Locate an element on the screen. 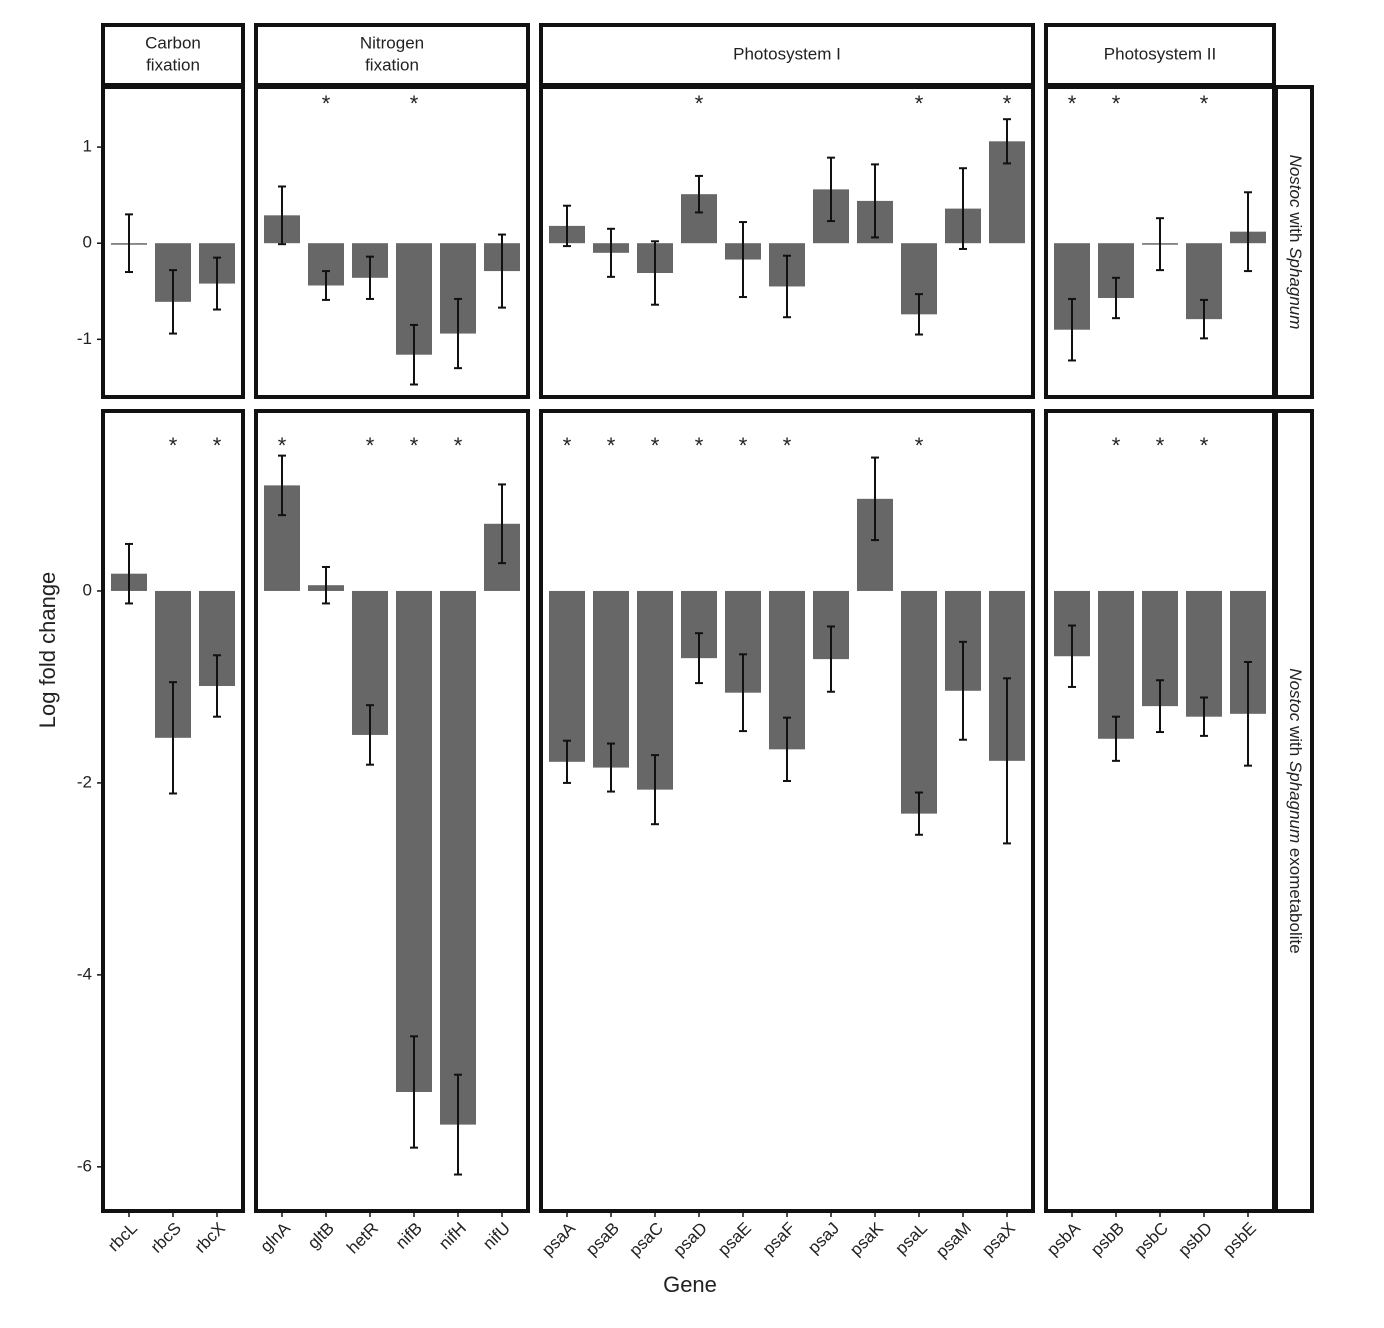 This screenshot has width=1384, height=1328. row-label: Nostoc with Sphagnum is located at coordinates (1295, 242).